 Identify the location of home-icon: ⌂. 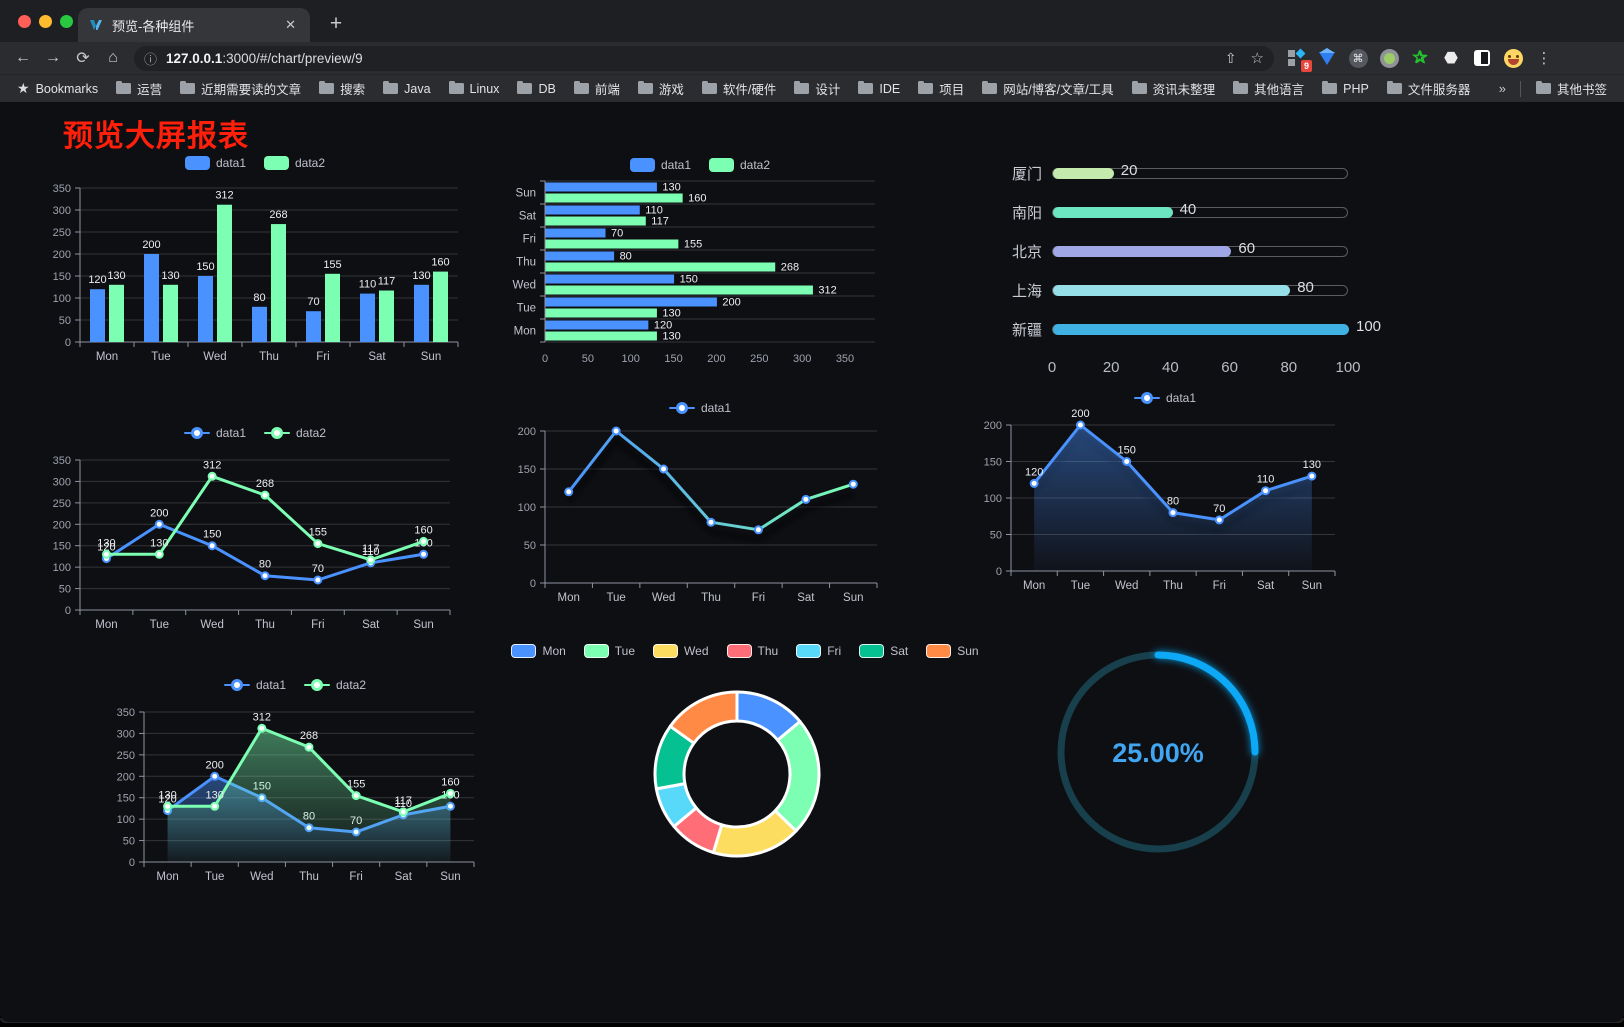
(113, 57).